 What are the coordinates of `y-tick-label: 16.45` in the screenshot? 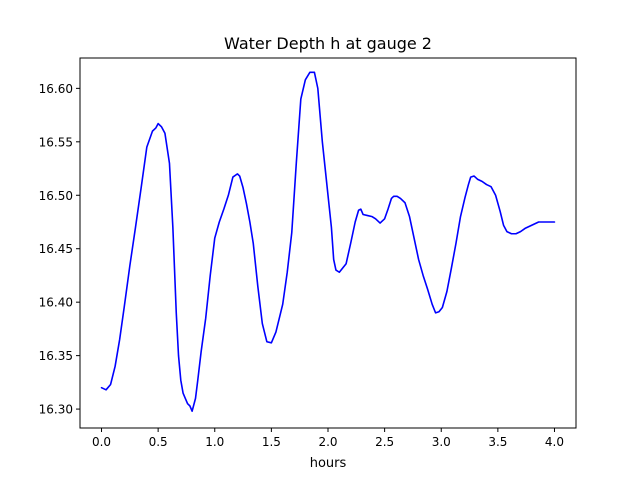 It's located at (56, 249).